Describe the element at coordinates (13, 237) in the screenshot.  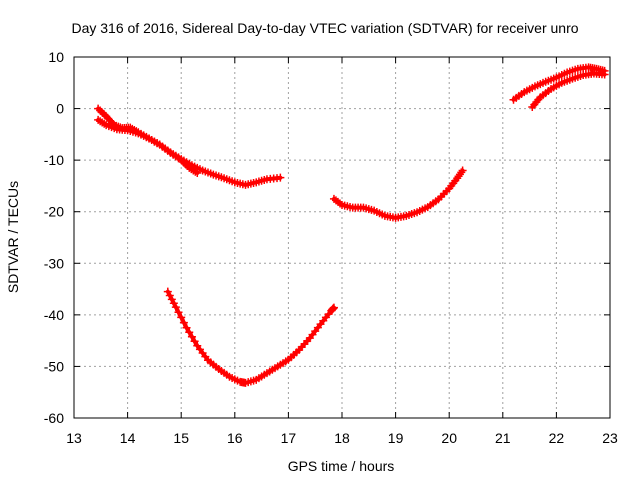
I see `y-axis-label: SDTVAR / TECUs` at that location.